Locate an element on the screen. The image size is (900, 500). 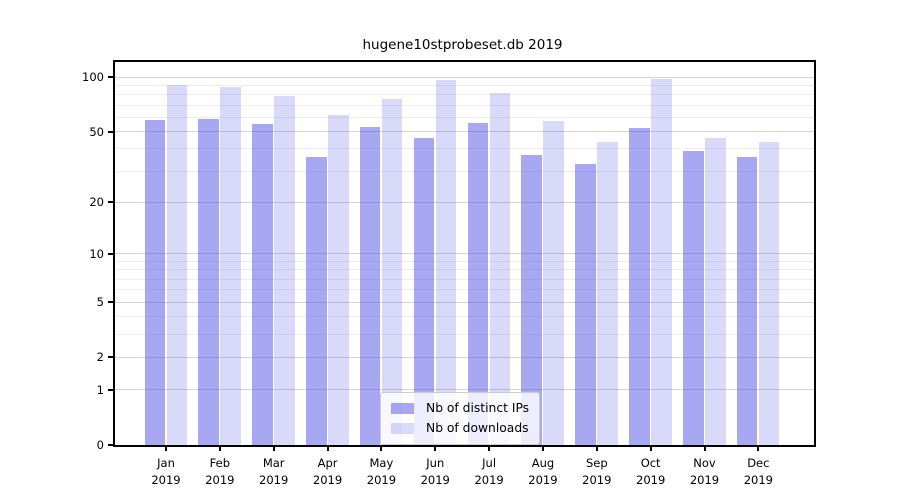
x-tick-label-jul: Jul 2019 is located at coordinates (489, 471).